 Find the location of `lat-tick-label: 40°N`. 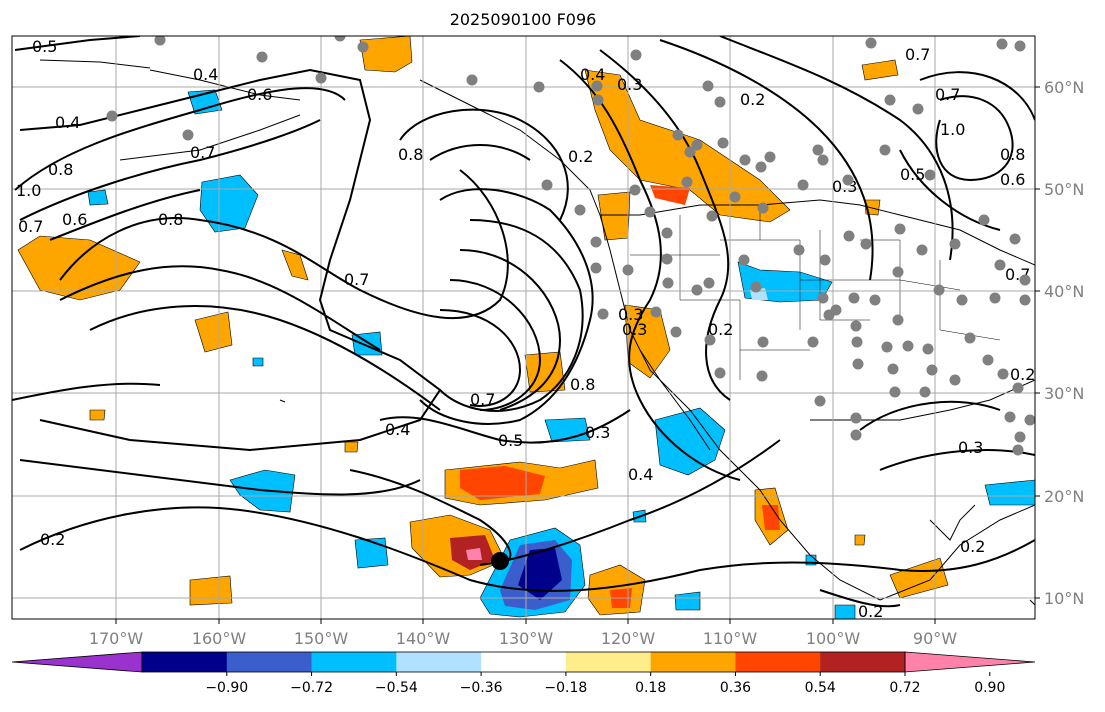

lat-tick-label: 40°N is located at coordinates (1064, 291).